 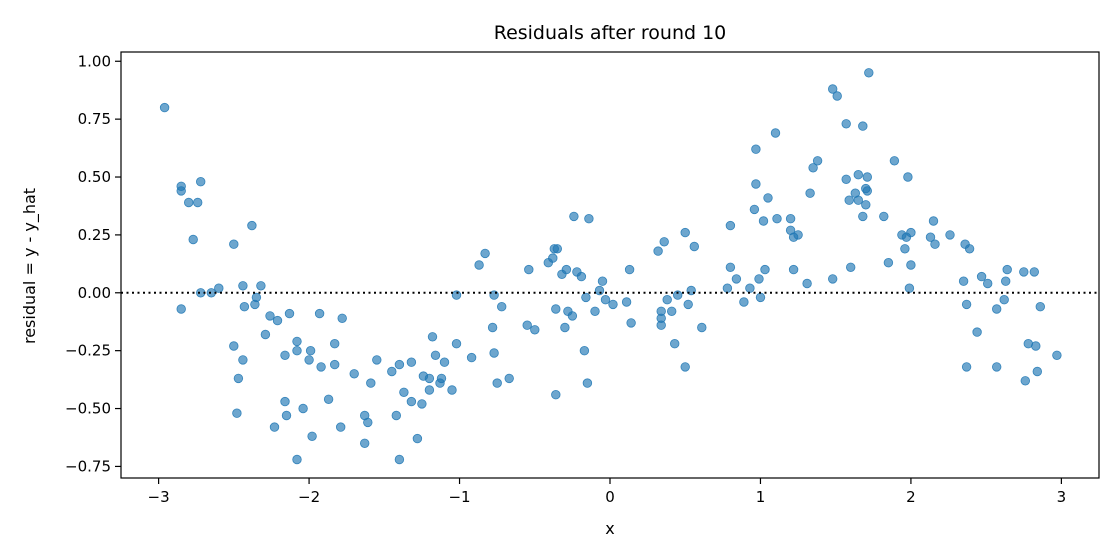 What do you see at coordinates (609, 528) in the screenshot?
I see `x-axis-label: x` at bounding box center [609, 528].